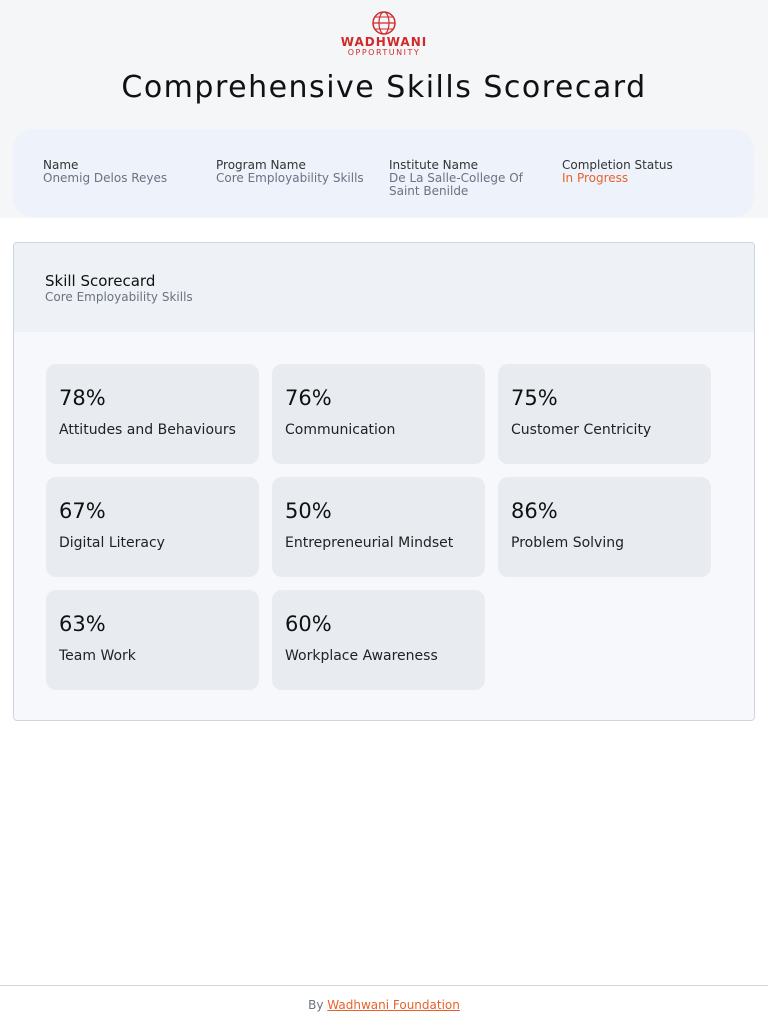 The width and height of the screenshot is (768, 1025). I want to click on info-field: Name Onemig Delos Reyes, so click(126, 172).